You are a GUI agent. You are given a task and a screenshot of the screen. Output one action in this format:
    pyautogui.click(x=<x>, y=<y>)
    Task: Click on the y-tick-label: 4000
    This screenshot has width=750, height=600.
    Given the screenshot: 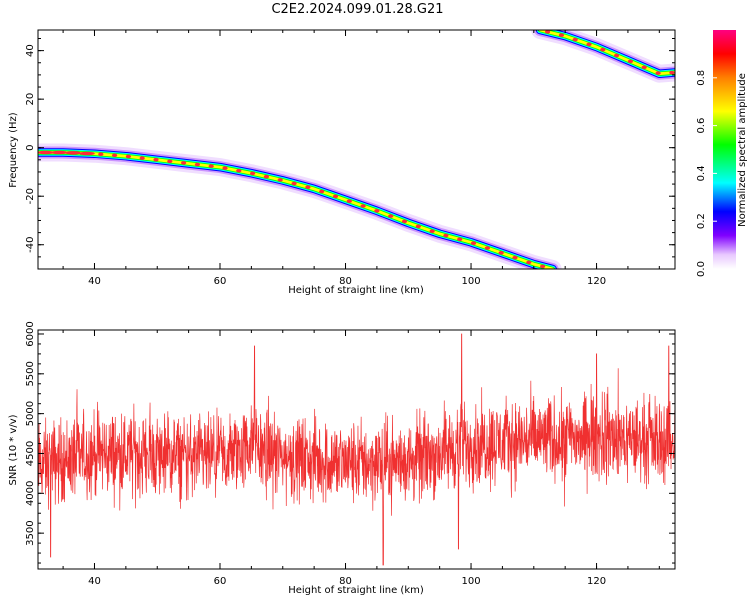 What is the action you would take?
    pyautogui.click(x=30, y=493)
    